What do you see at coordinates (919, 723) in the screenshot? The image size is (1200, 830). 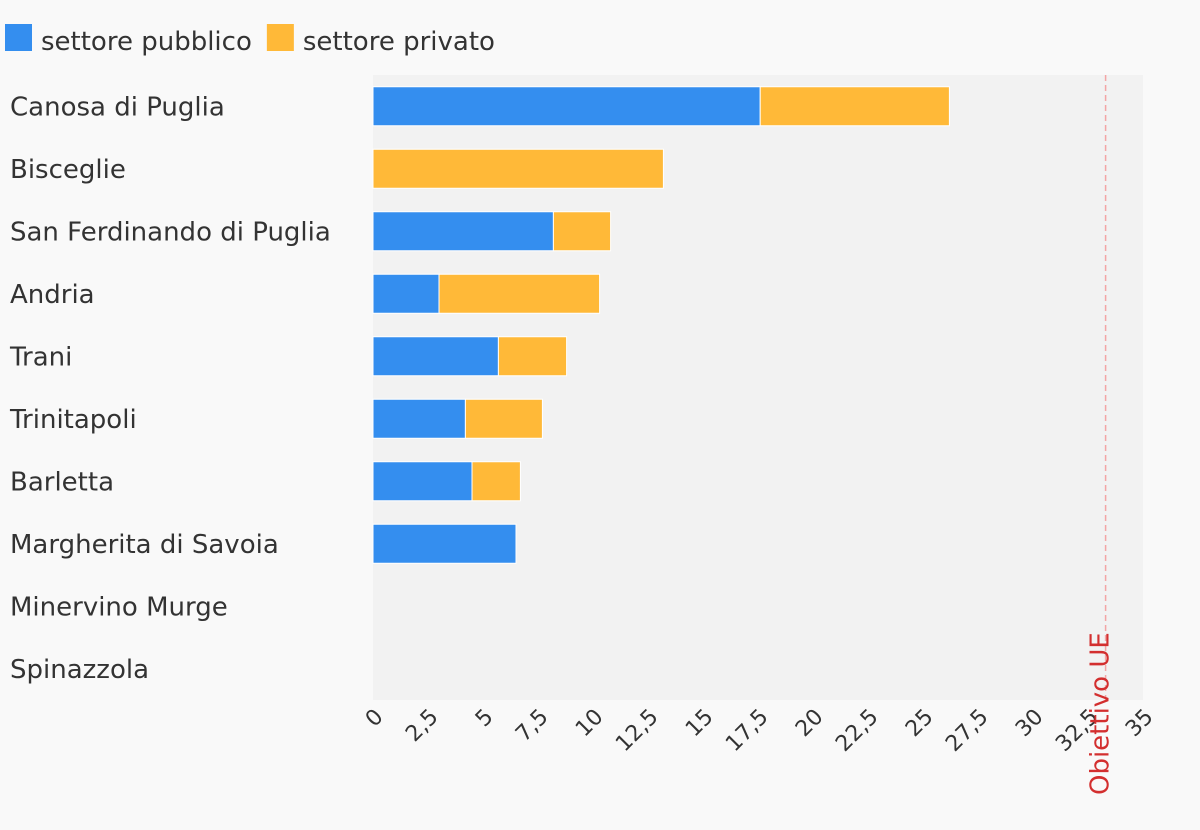 I see `x-tick-label-10: 25` at bounding box center [919, 723].